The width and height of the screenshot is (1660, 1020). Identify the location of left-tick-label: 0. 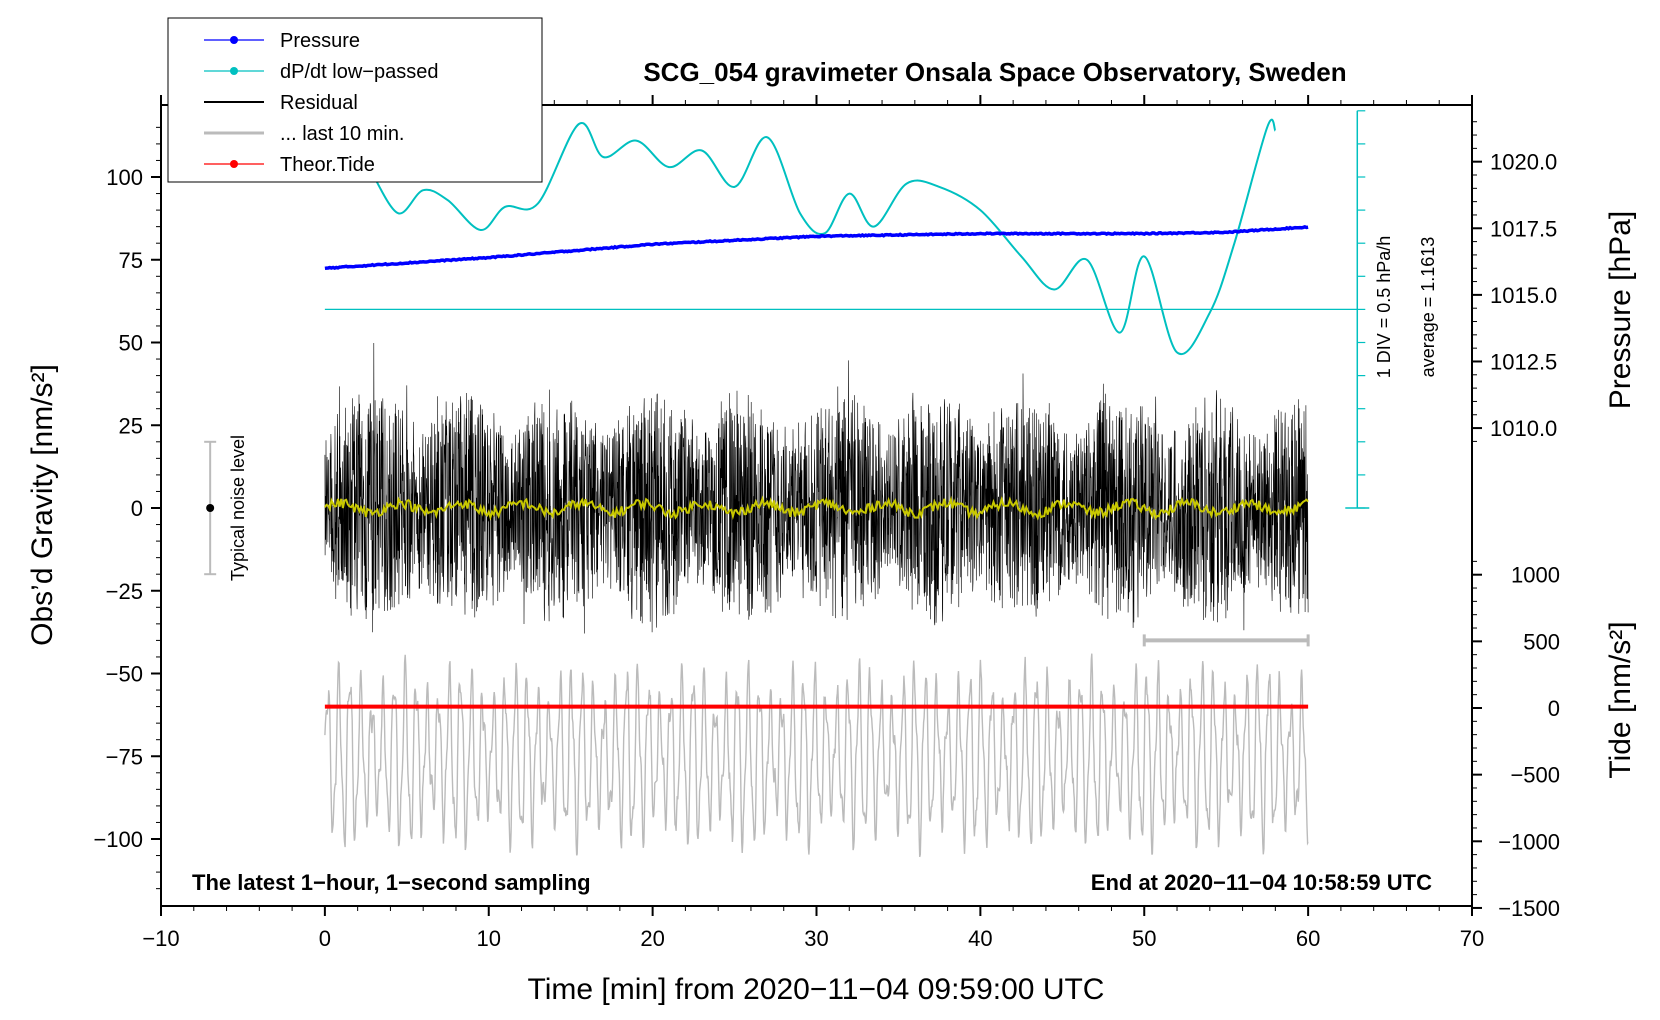
(137, 508).